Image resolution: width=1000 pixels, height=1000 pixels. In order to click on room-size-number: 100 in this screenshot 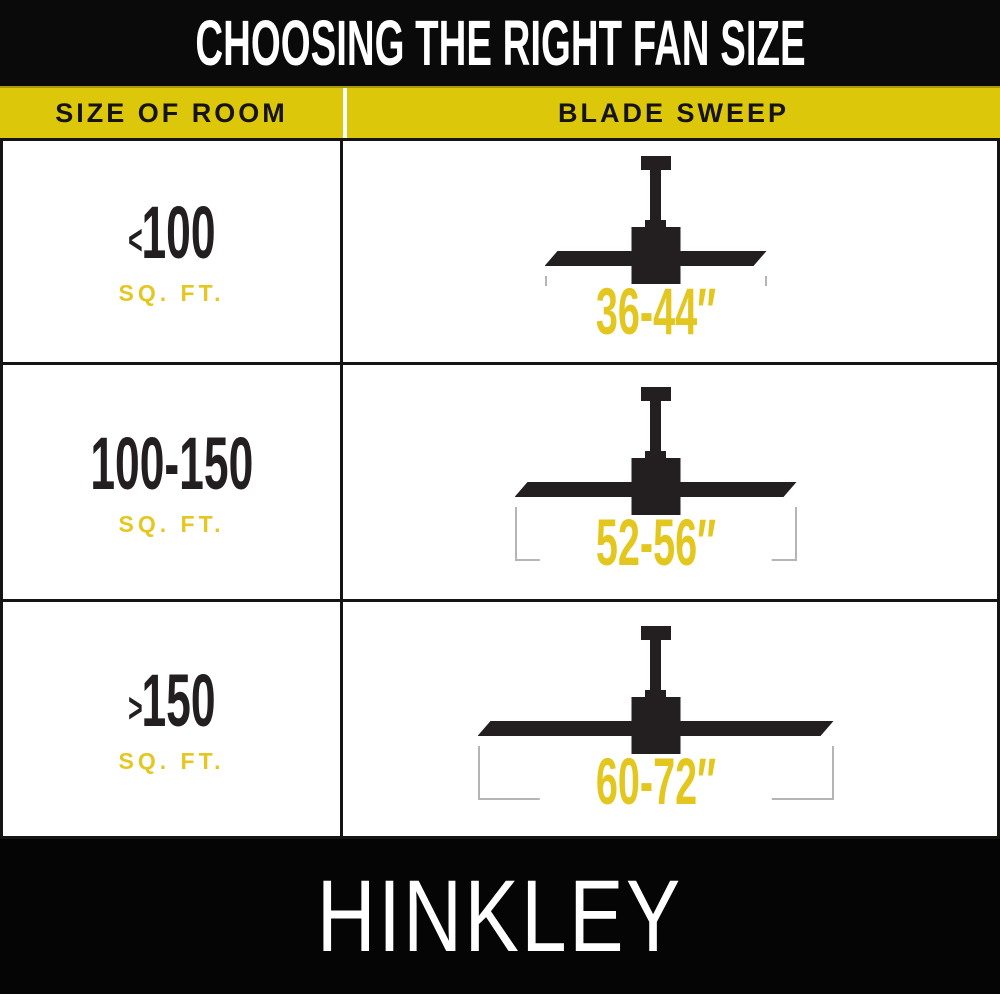, I will do `click(178, 232)`.